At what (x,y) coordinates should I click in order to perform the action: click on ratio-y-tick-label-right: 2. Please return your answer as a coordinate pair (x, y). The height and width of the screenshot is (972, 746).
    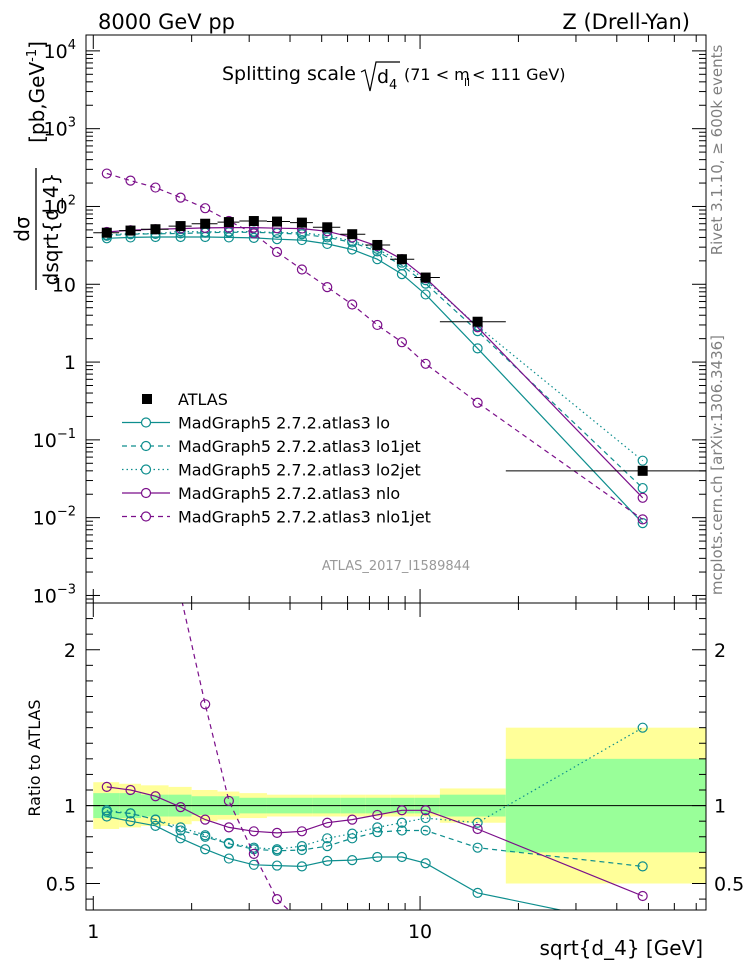
    Looking at the image, I should click on (720, 651).